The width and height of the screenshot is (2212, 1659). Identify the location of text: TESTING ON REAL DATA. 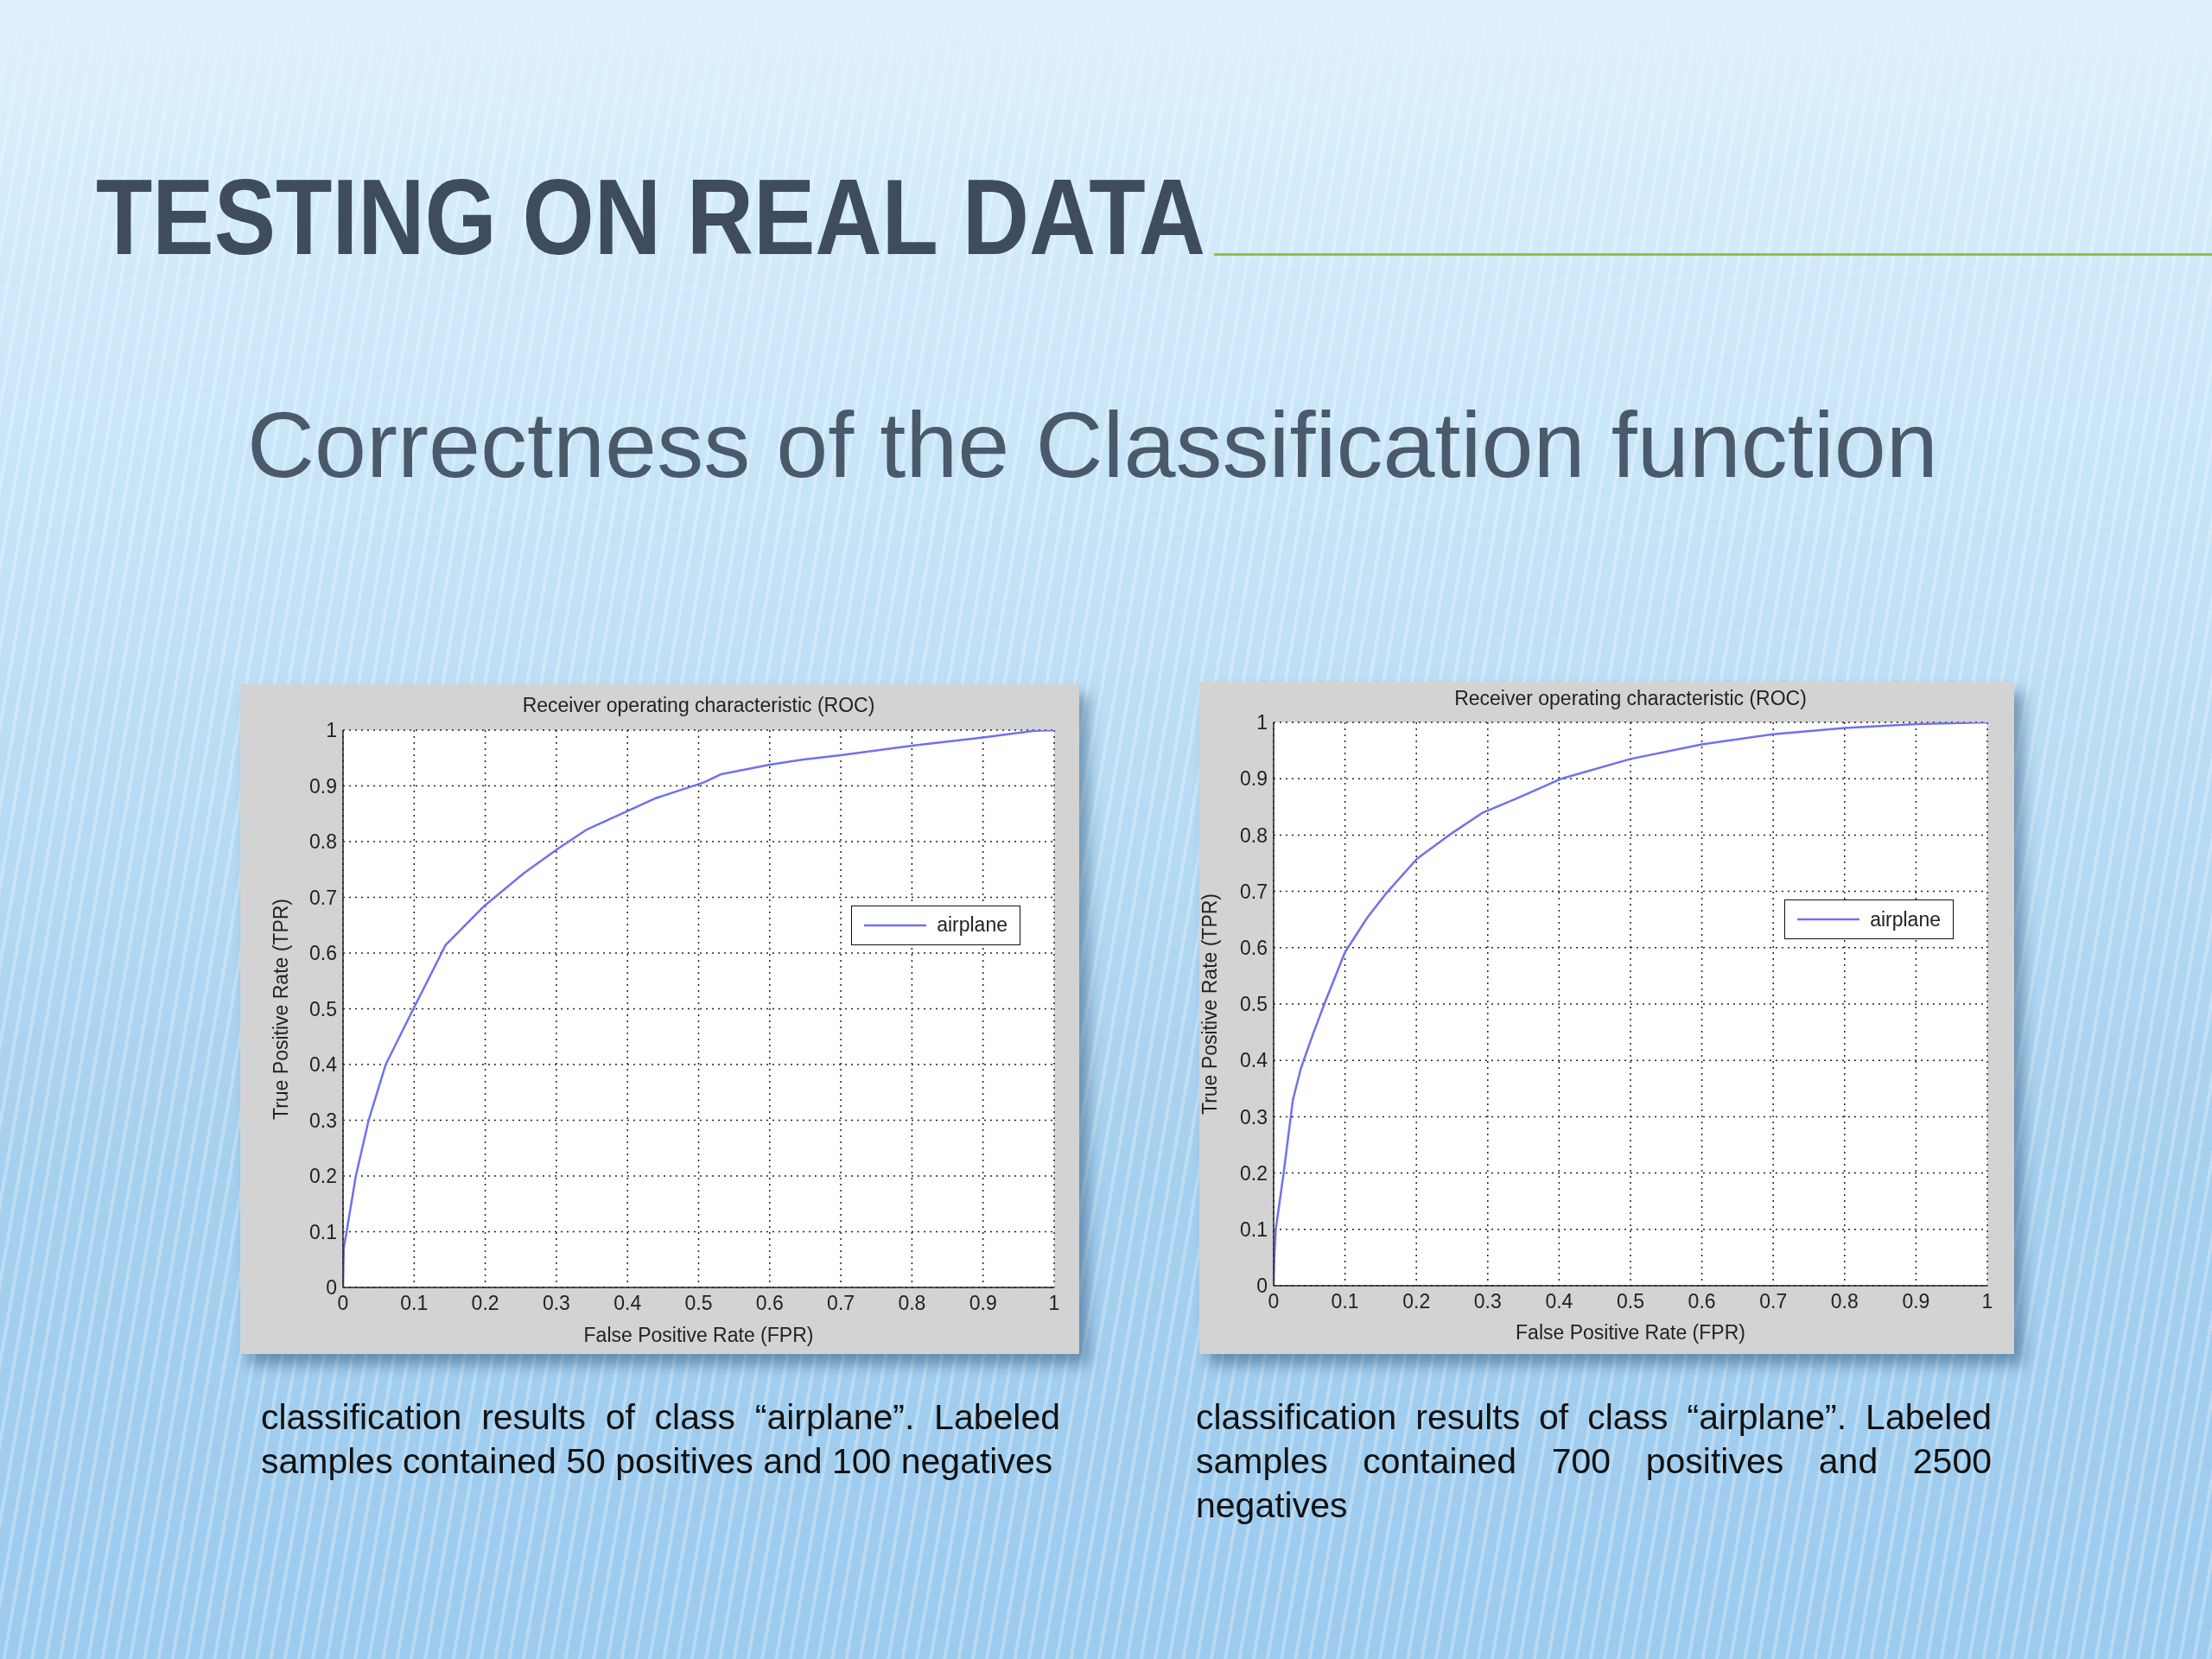
(650, 216).